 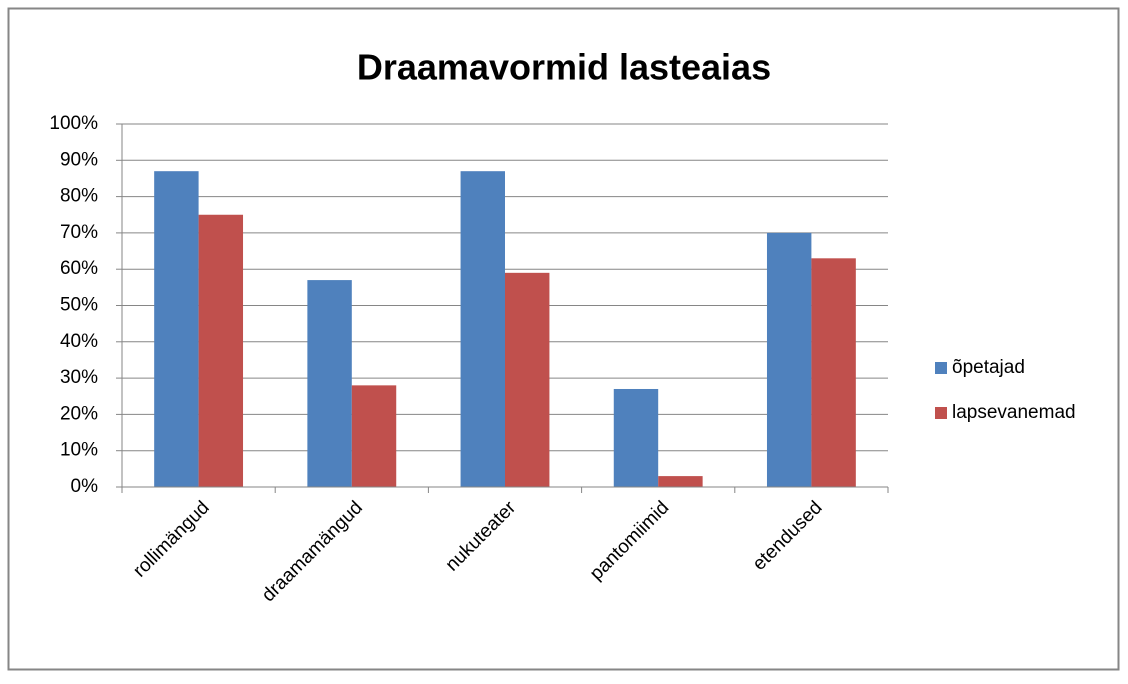 I want to click on y-tick-label: 70%, so click(x=79, y=232).